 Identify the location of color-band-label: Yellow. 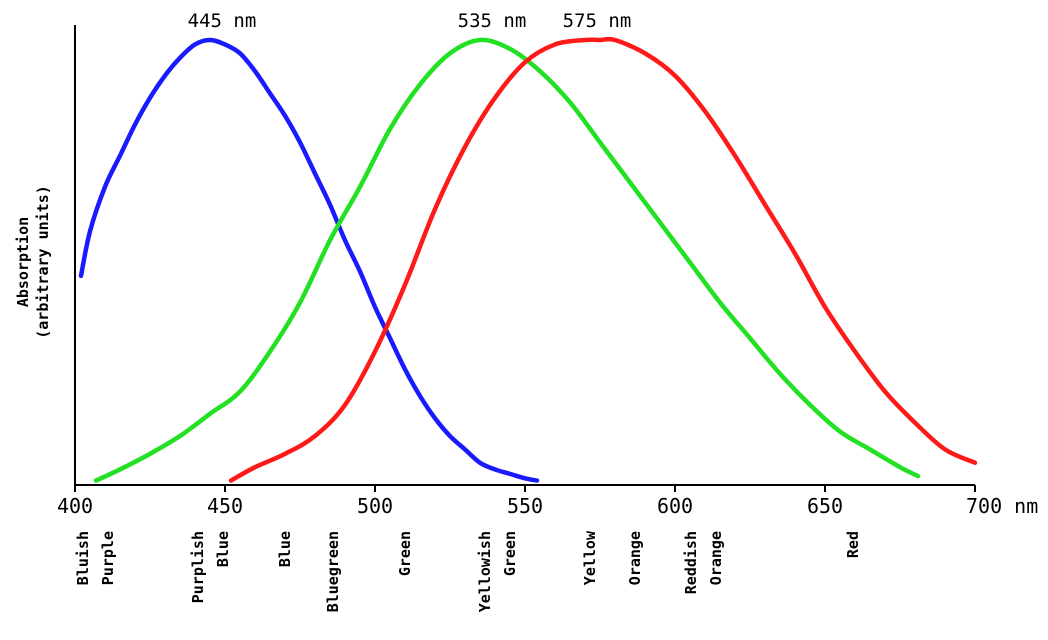
(590, 557).